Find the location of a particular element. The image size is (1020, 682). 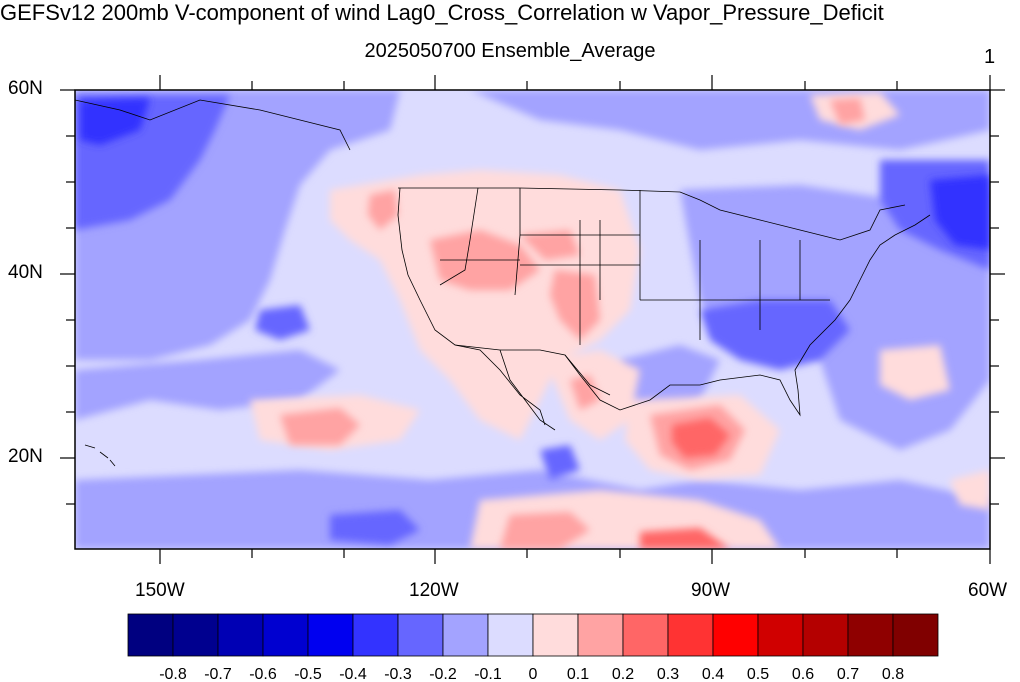

colorbar-tick-label: 0.6 is located at coordinates (803, 674).